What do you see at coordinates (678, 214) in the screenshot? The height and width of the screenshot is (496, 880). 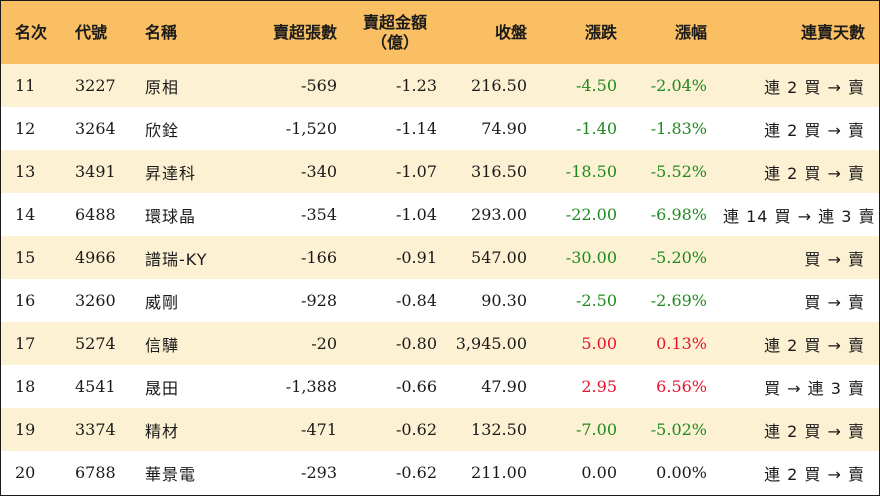 I see `change-pct-cell: -6.98%` at bounding box center [678, 214].